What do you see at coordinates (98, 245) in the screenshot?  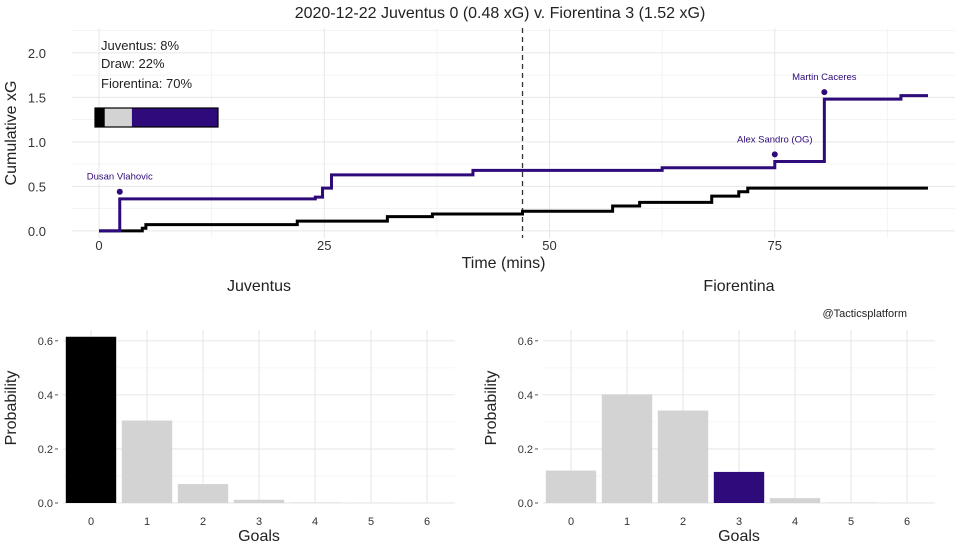 I see `xg-x-tick-label: 0` at bounding box center [98, 245].